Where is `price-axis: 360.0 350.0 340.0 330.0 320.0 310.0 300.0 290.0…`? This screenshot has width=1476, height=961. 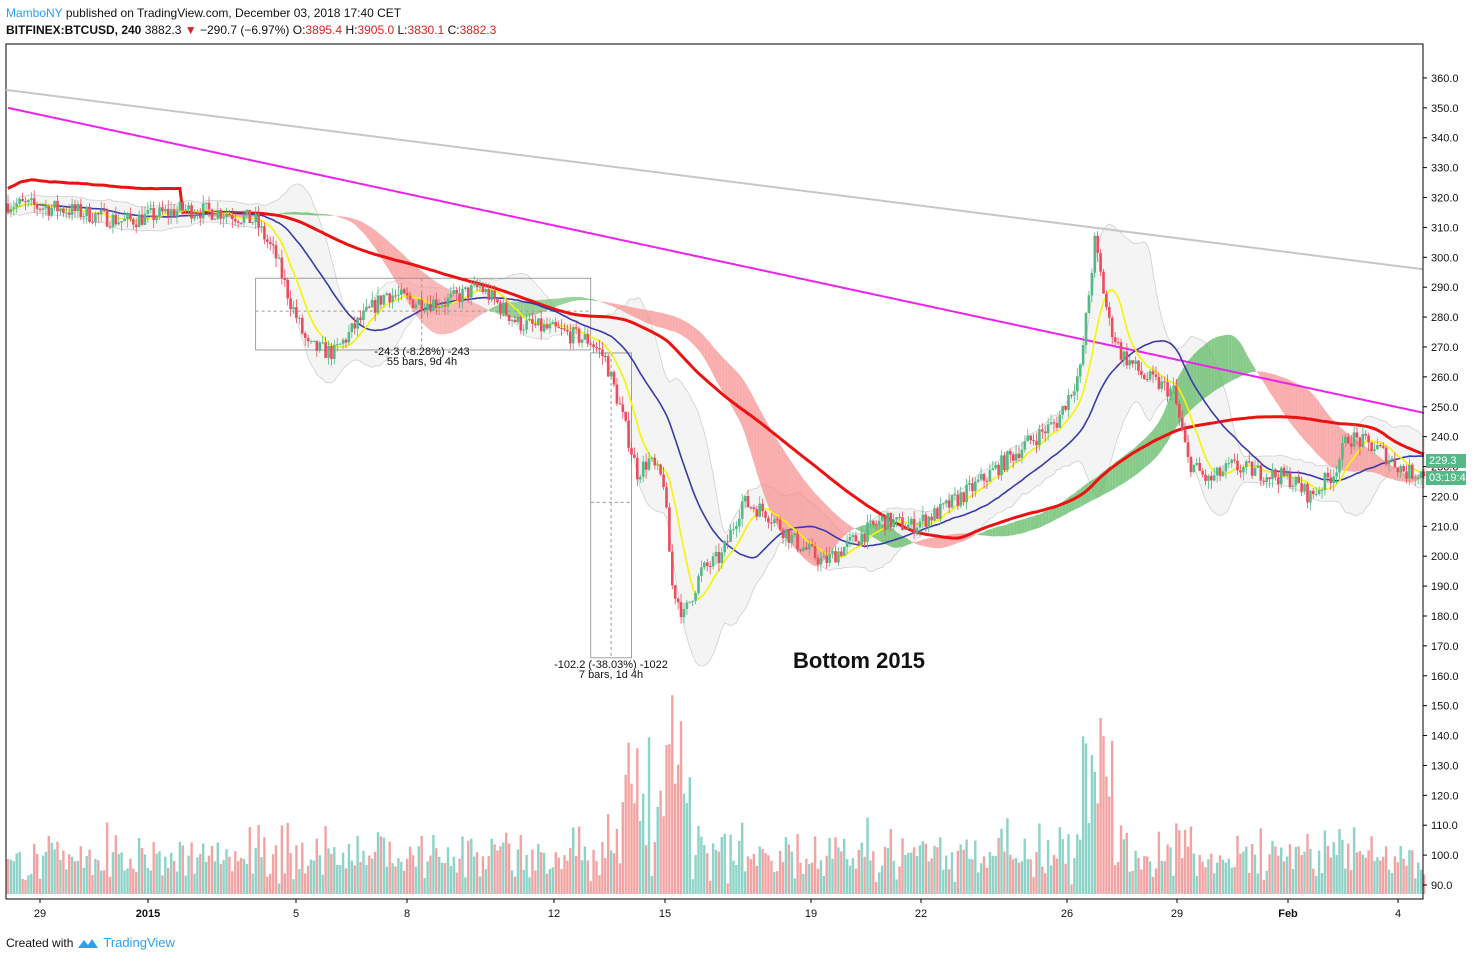 price-axis: 360.0 350.0 340.0 330.0 320.0 310.0 300.0 290.0… is located at coordinates (1440, 471).